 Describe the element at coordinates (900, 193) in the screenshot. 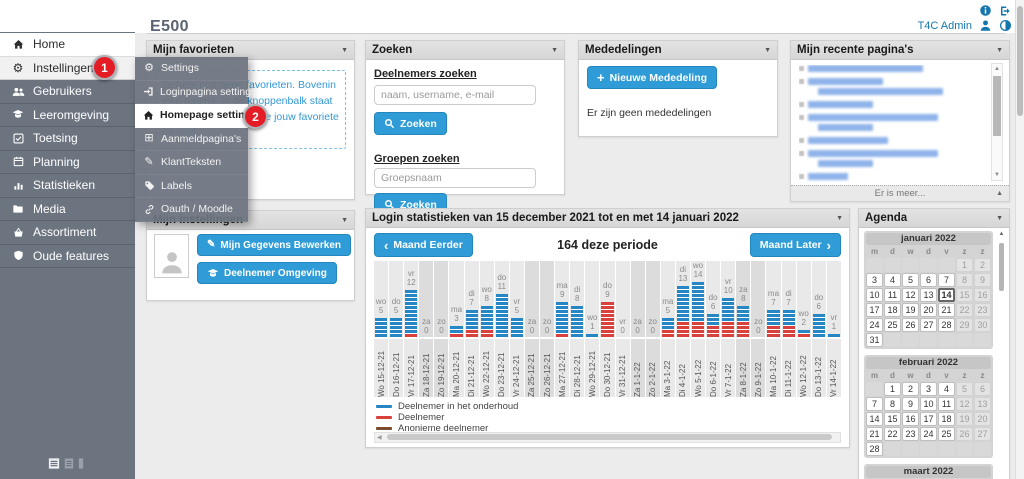

I see `recent-pages-more: Er is meer... ▲` at that location.